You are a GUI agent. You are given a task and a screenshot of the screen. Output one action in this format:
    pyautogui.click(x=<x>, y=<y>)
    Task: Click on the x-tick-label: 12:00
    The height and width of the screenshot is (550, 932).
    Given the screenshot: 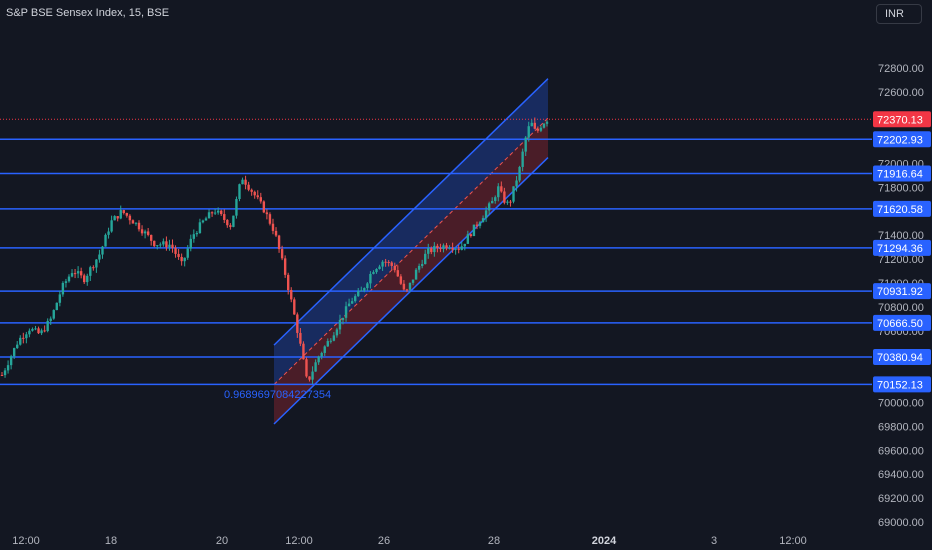 What is the action you would take?
    pyautogui.click(x=26, y=541)
    